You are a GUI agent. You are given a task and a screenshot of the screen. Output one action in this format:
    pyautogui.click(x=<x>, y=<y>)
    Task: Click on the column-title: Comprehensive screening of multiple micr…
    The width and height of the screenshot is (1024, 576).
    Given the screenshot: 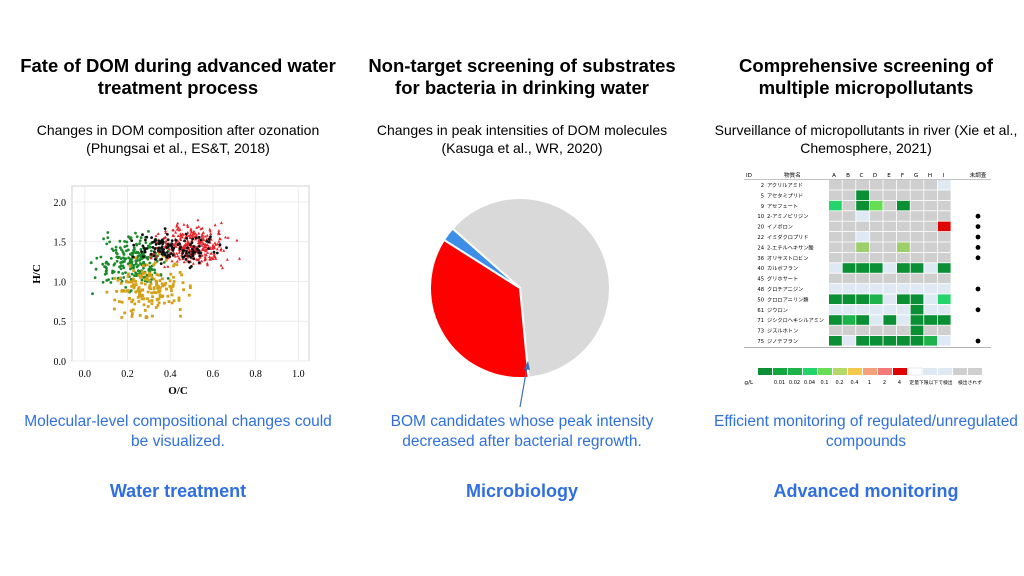 What is the action you would take?
    pyautogui.click(x=866, y=76)
    